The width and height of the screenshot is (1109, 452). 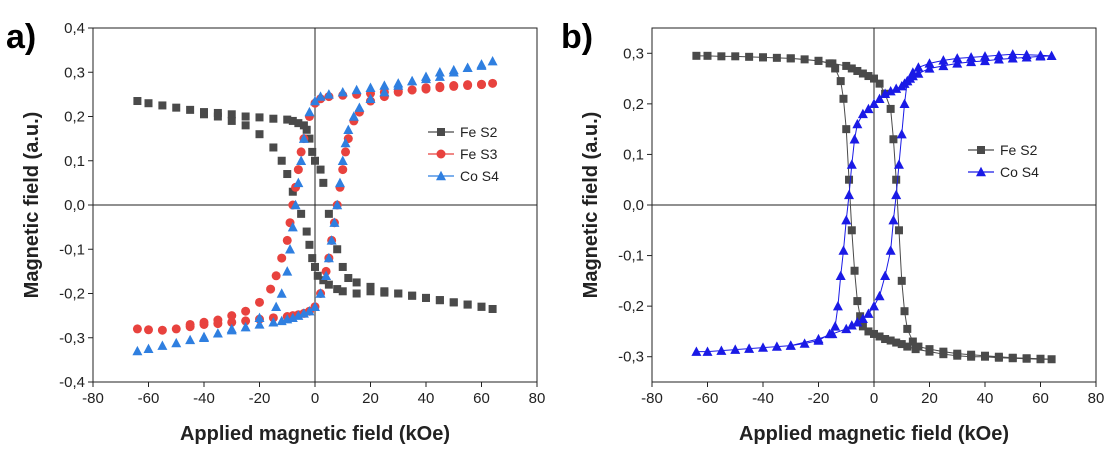 What do you see at coordinates (72, 382) in the screenshot?
I see `y-tick-label: -0,4` at bounding box center [72, 382].